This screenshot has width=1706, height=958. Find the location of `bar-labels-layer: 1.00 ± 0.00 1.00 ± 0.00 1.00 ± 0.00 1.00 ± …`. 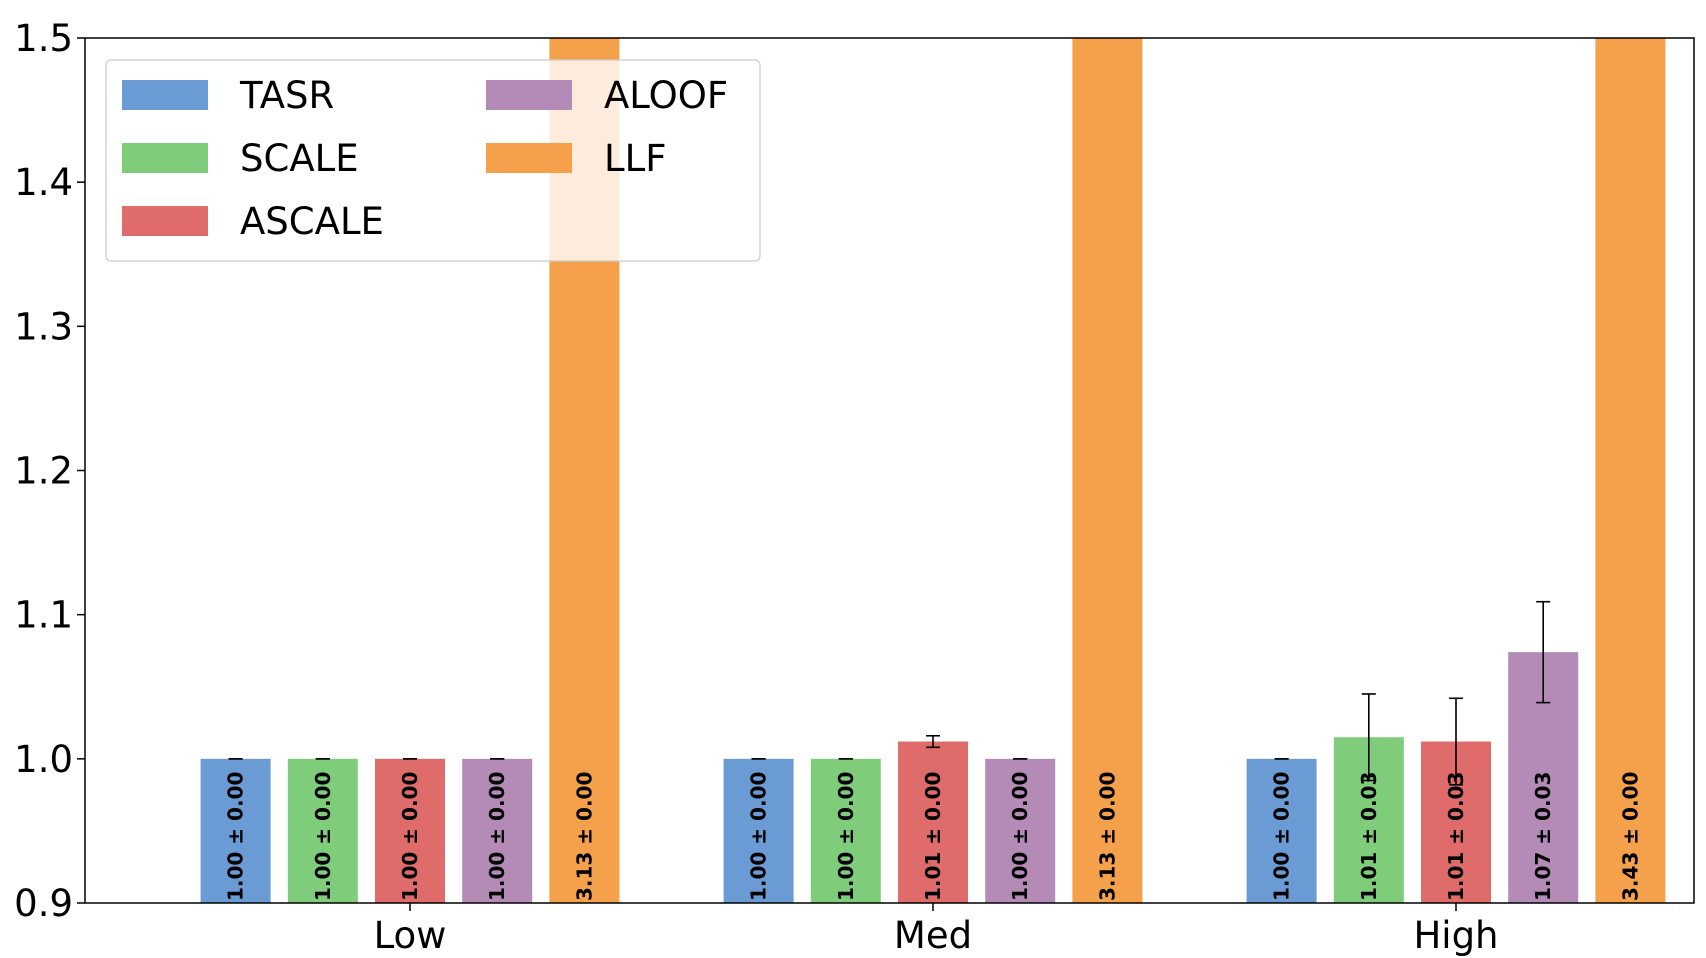

bar-labels-layer: 1.00 ± 0.00 1.00 ± 0.00 1.00 ± 0.00 1.00 ± … is located at coordinates (933, 836).